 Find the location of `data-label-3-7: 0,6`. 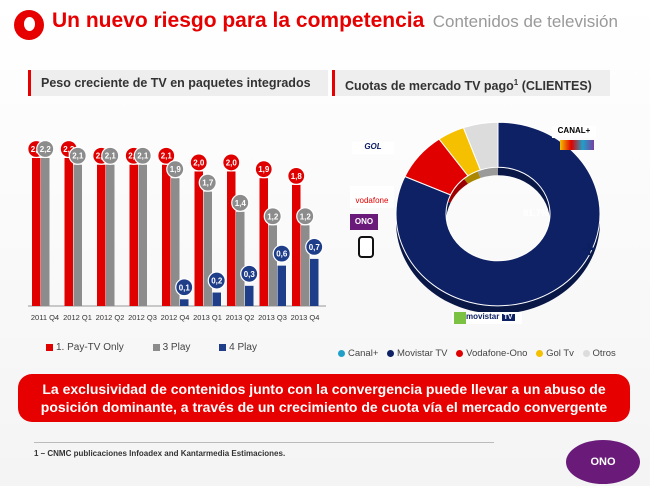

data-label-3-7: 0,6 is located at coordinates (282, 254).